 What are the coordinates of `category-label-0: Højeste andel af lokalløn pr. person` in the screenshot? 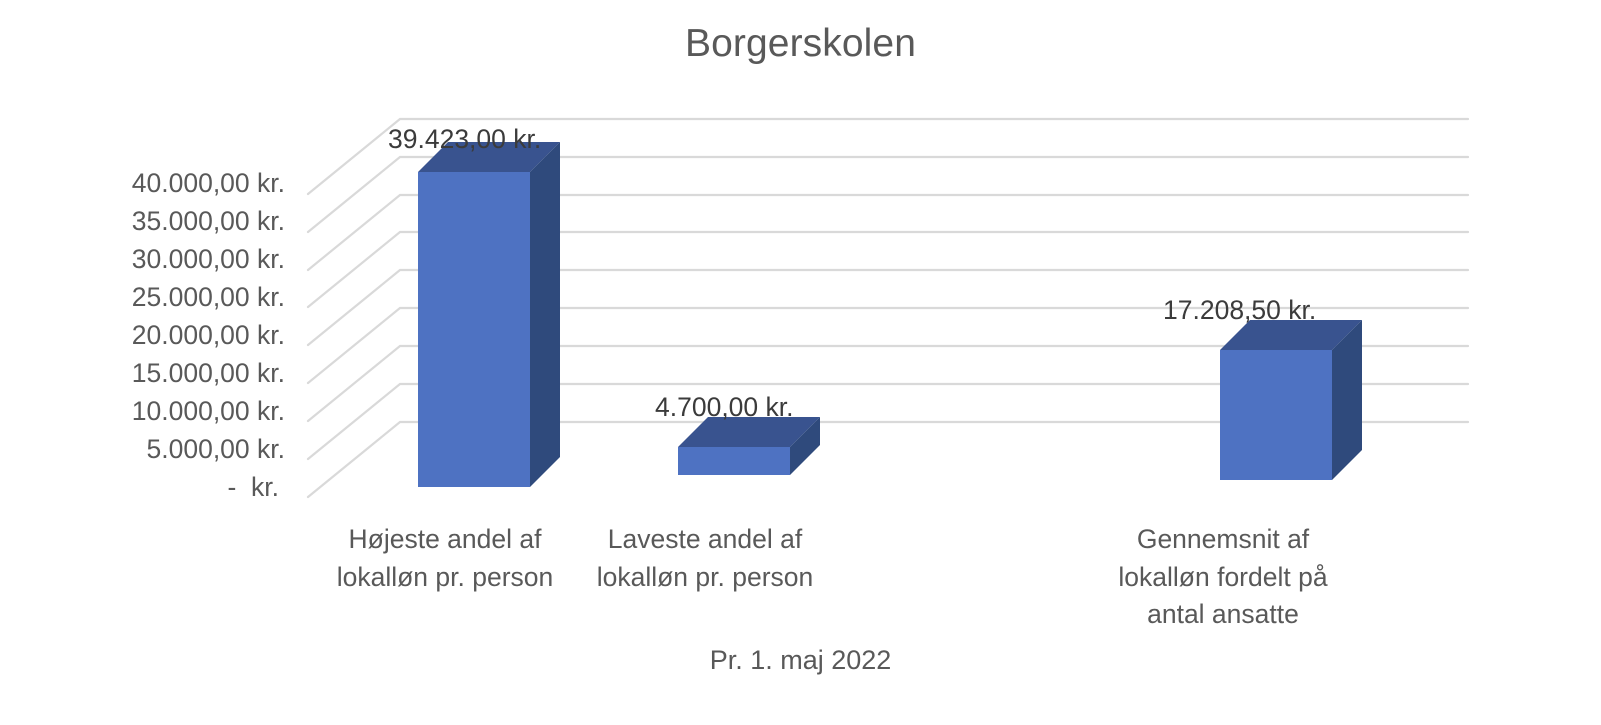 It's located at (445, 558).